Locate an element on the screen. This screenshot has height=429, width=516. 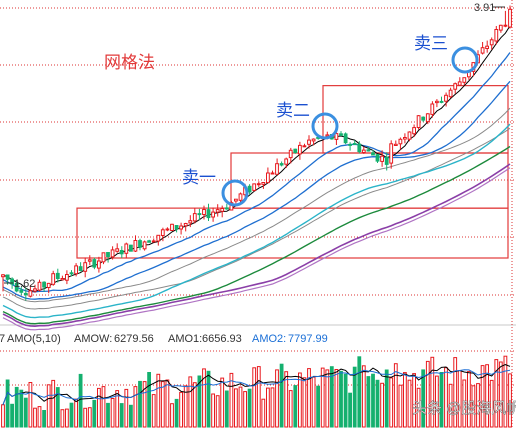
volume-ma-lines is located at coordinates (256, 384).